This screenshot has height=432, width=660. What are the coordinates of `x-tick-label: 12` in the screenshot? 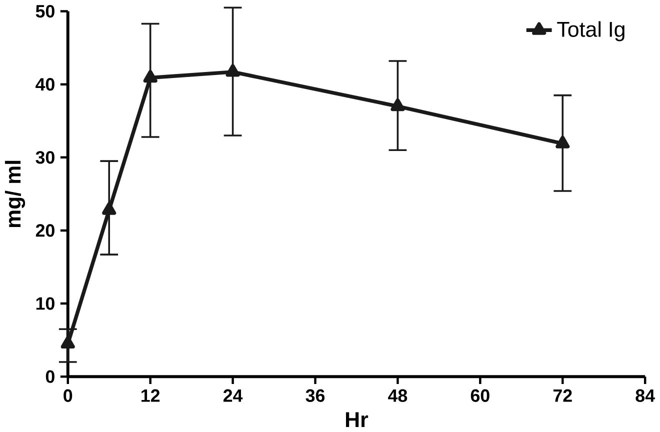 It's located at (151, 395).